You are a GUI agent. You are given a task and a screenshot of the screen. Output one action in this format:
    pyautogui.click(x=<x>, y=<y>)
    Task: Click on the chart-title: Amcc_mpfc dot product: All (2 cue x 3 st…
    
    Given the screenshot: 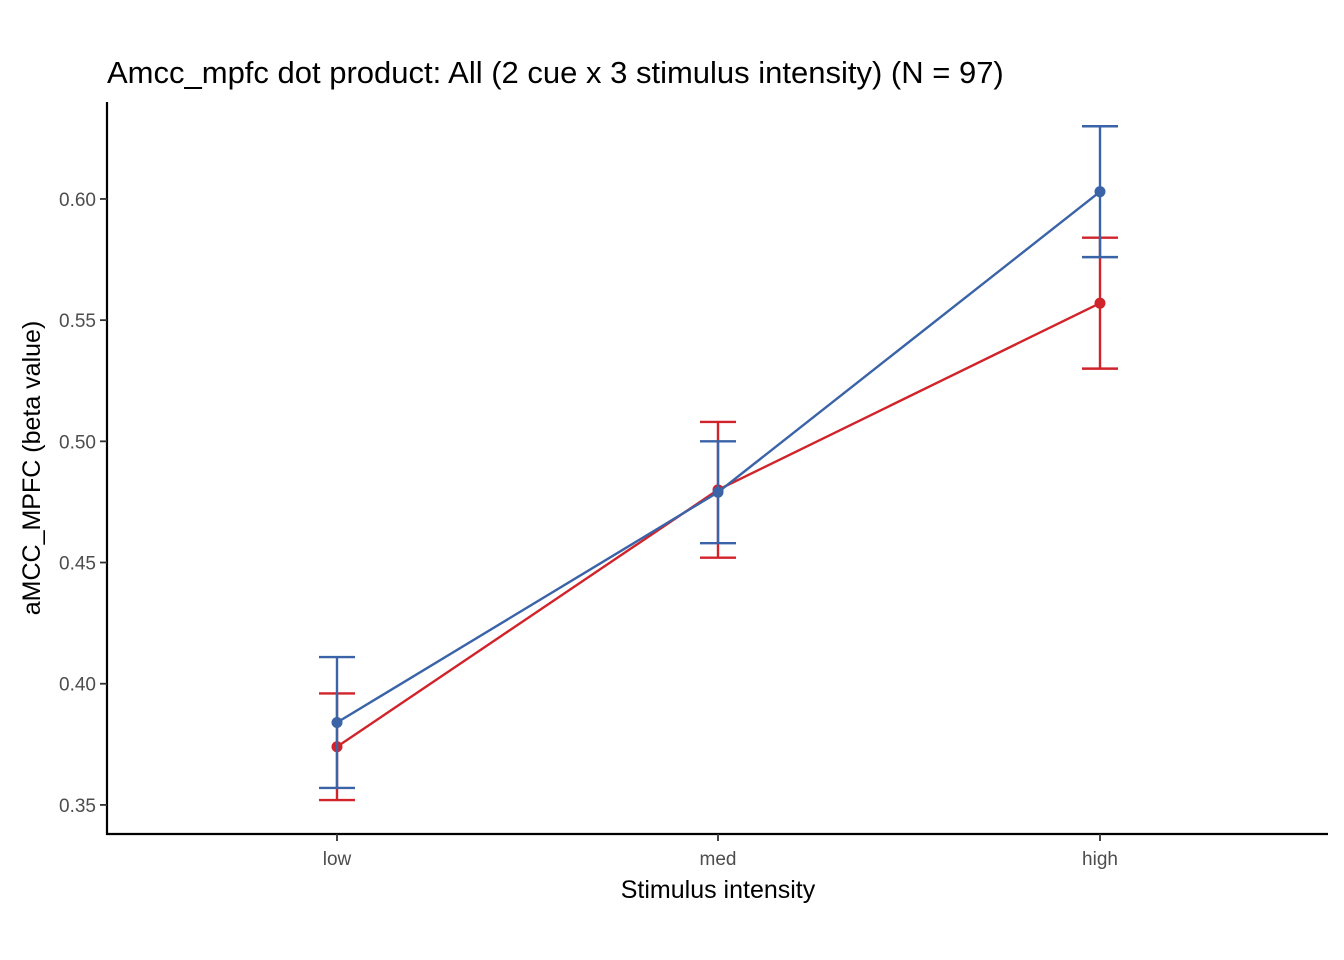 What is the action you would take?
    pyautogui.click(x=555, y=72)
    